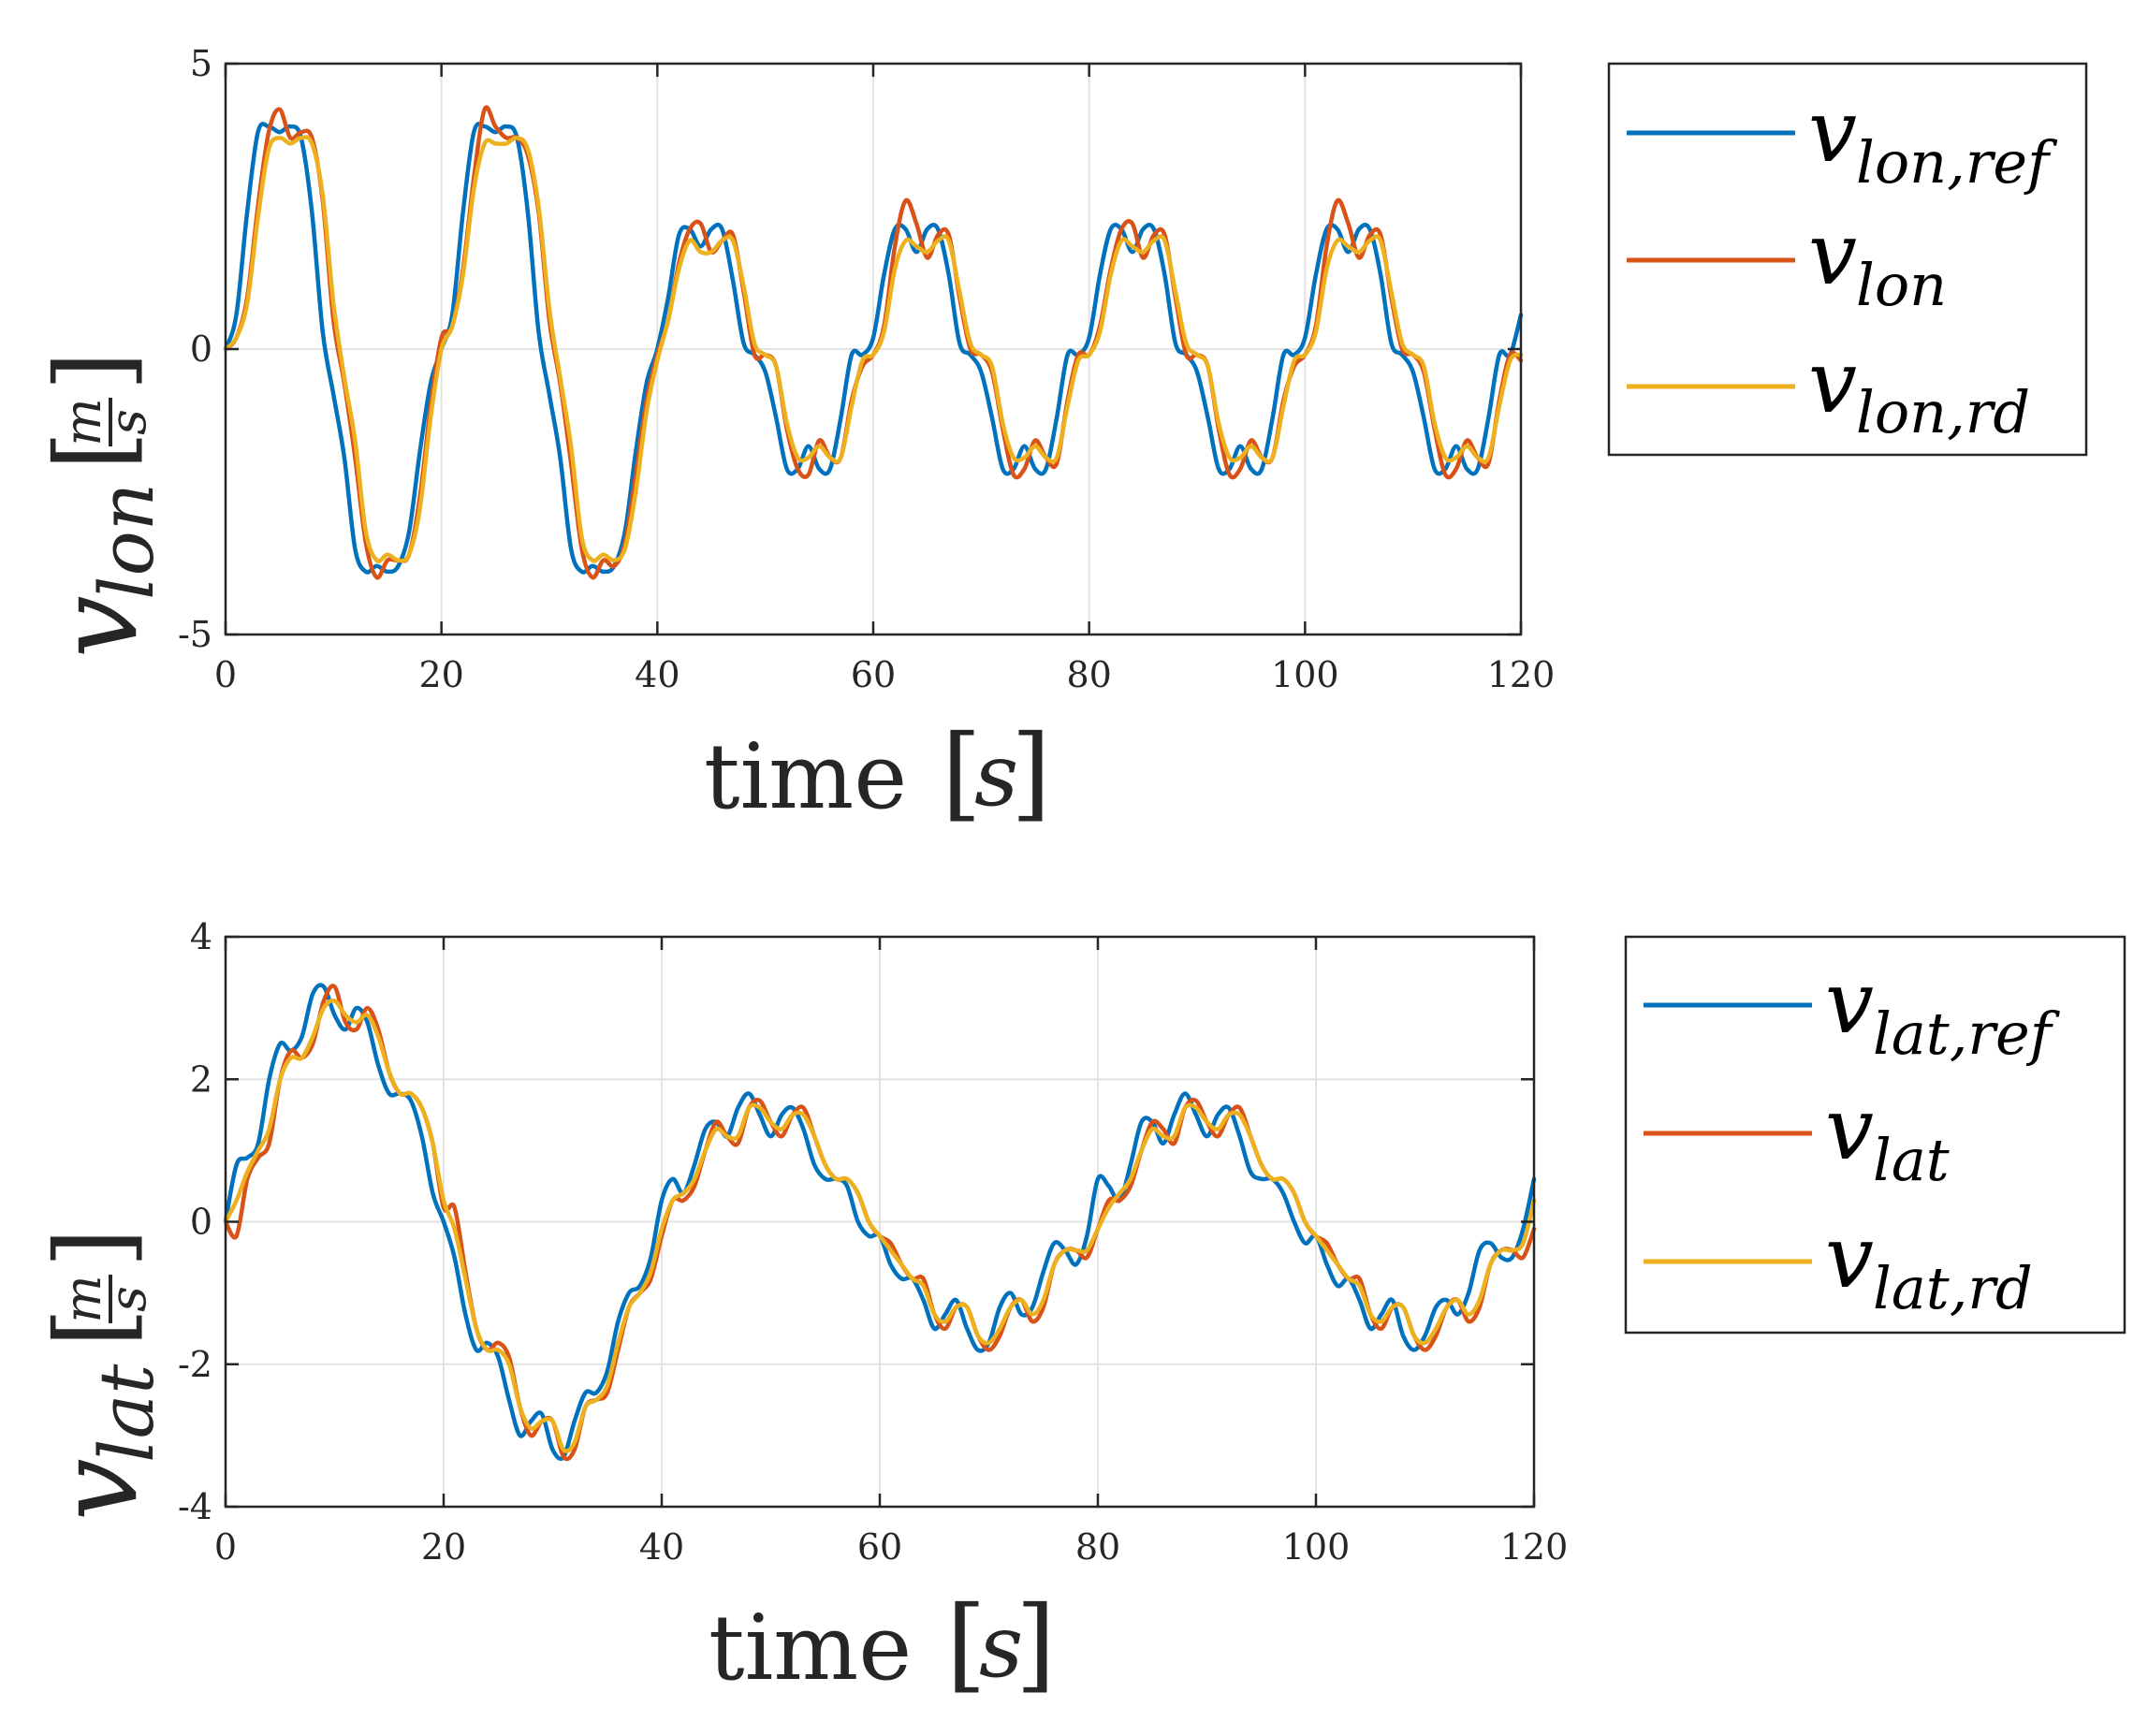 This screenshot has height=1736, width=2148. I want to click on xlabel-unit-lat: s, so click(1001, 1647).